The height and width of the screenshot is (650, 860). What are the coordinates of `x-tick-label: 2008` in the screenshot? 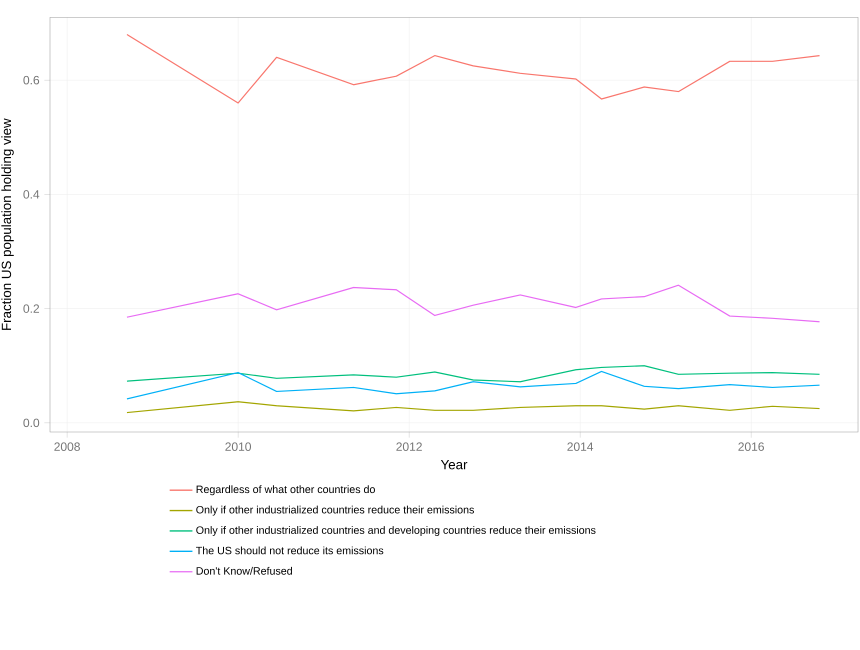 It's located at (67, 446).